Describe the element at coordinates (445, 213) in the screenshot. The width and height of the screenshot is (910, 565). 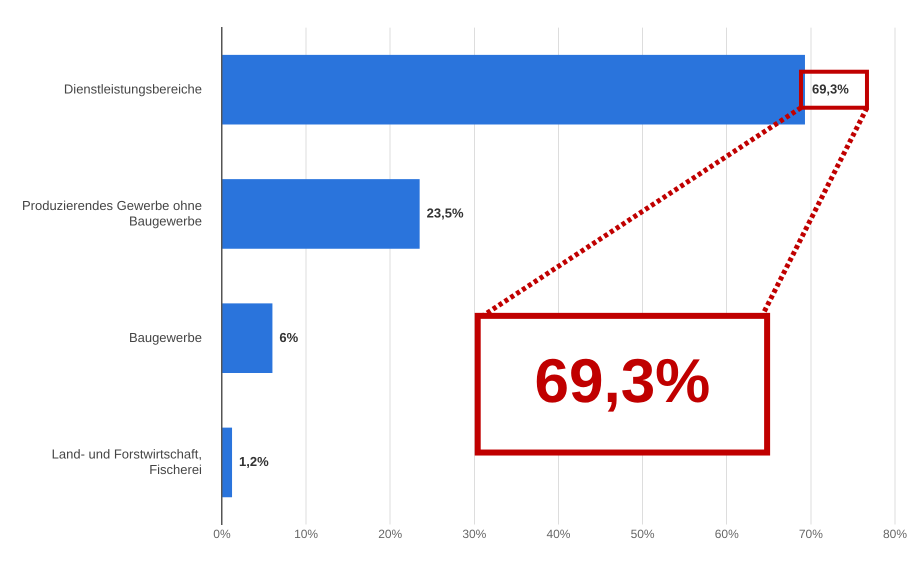
I see `data-label: 23,5%` at that location.